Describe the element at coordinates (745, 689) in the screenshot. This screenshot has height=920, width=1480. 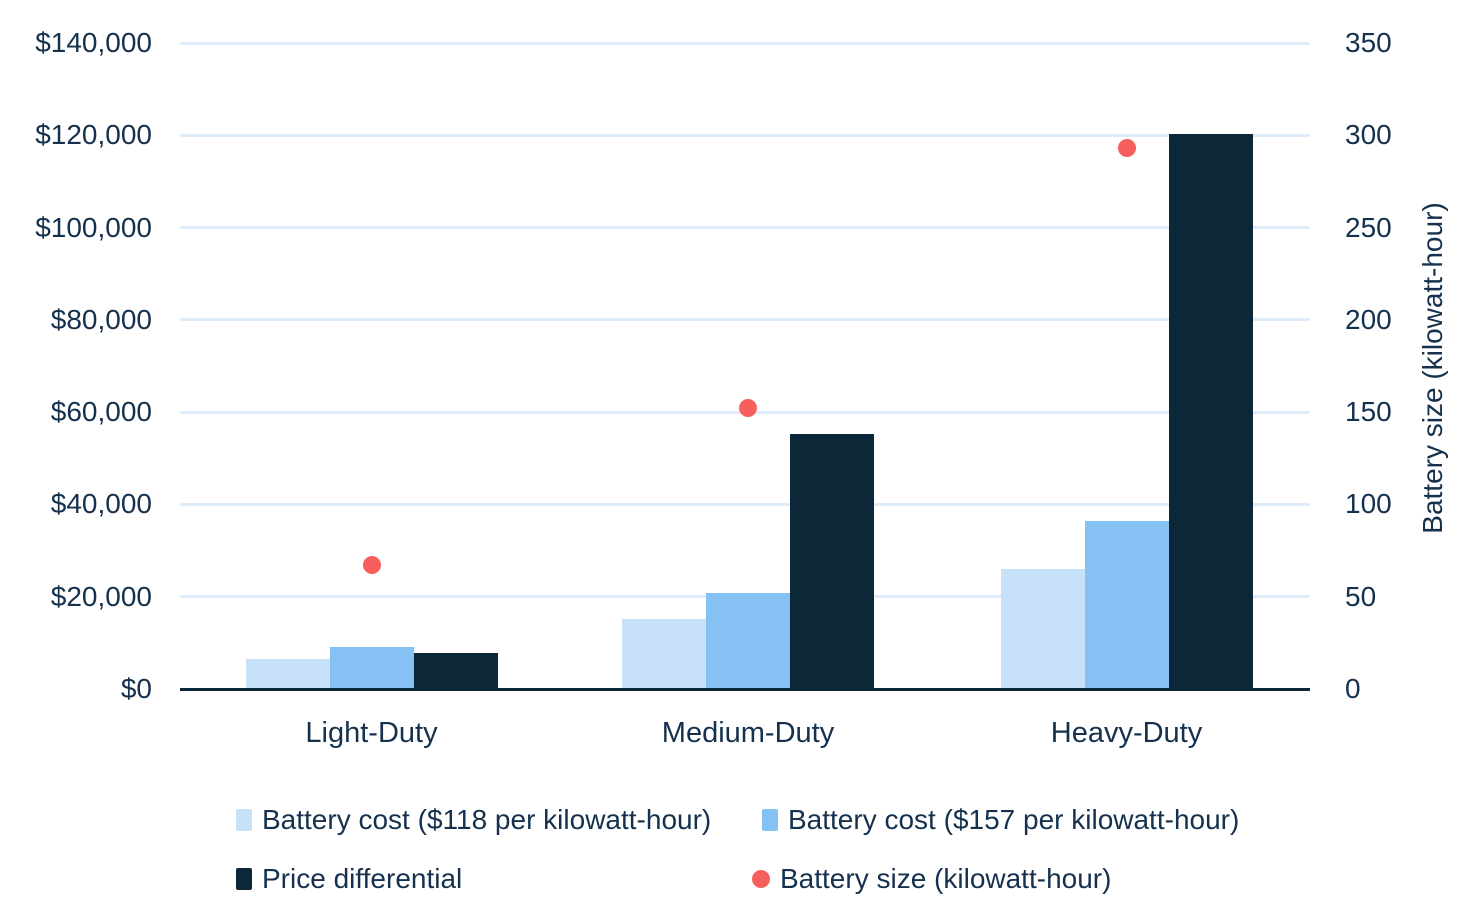
I see `x-axis-line` at that location.